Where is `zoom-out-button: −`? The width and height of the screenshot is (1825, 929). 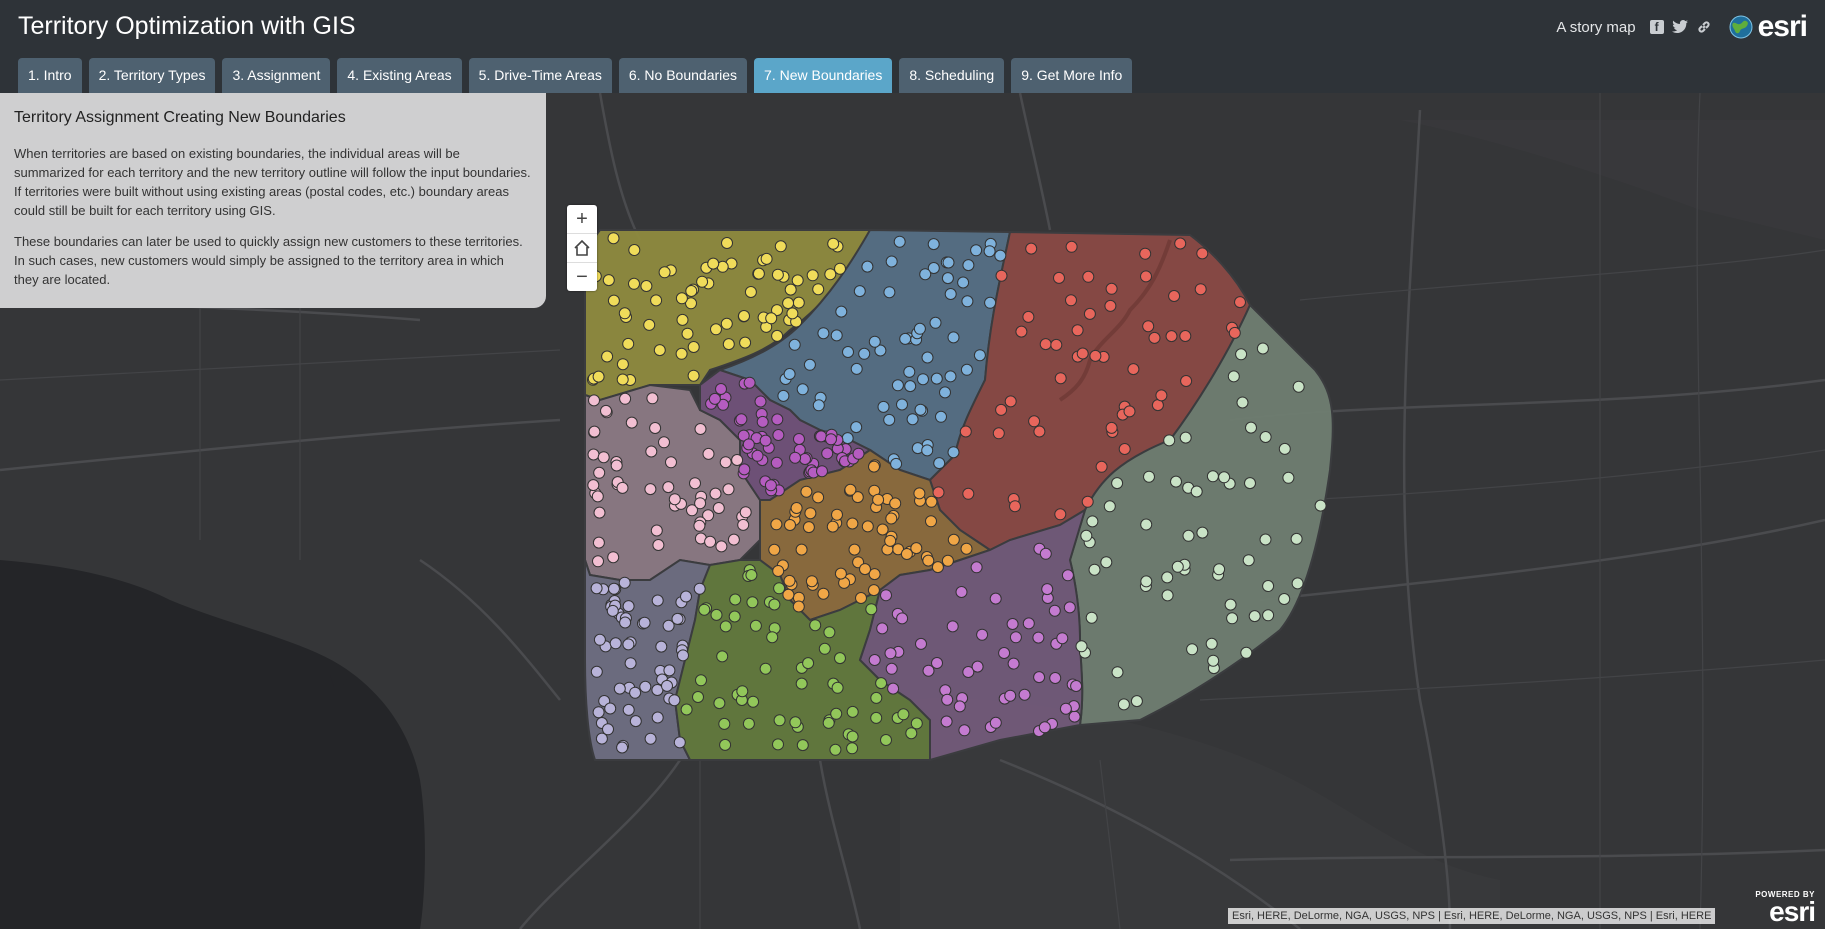 zoom-out-button: − is located at coordinates (582, 276).